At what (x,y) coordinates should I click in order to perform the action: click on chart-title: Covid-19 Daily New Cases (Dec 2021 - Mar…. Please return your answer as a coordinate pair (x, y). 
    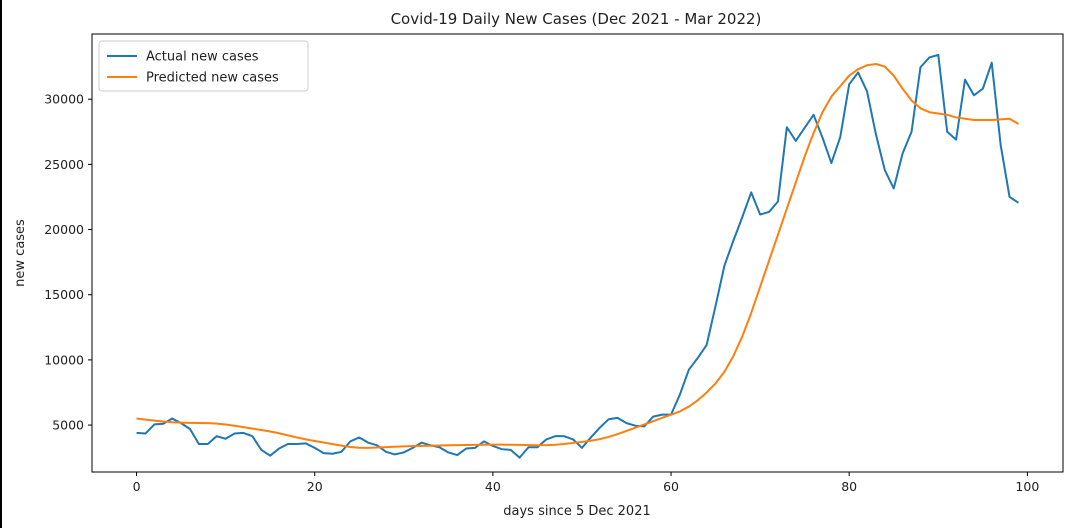
    Looking at the image, I should click on (576, 19).